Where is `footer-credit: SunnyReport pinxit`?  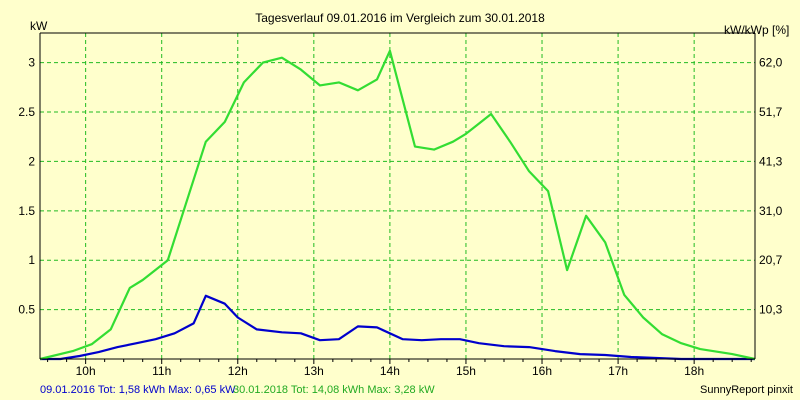
footer-credit: SunnyReport pinxit is located at coordinates (746, 390).